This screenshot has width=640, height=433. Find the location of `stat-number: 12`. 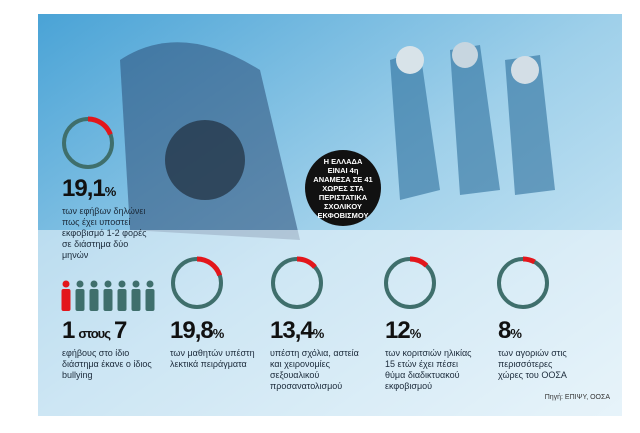

stat-number: 12 is located at coordinates (398, 330).